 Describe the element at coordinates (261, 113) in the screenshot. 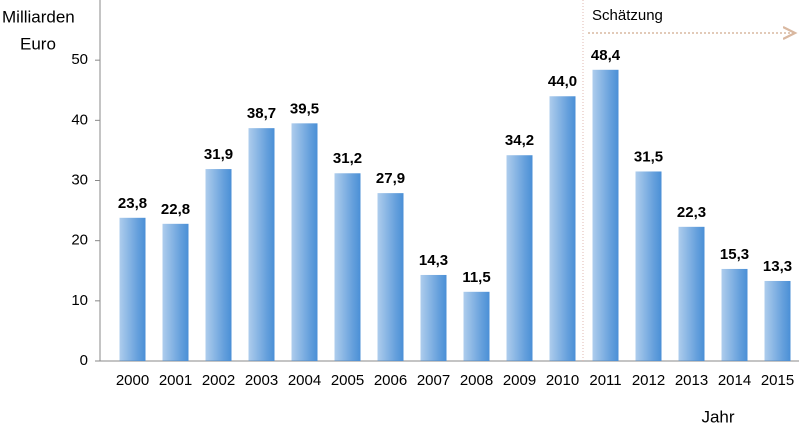

I see `value-label: 38,7` at that location.